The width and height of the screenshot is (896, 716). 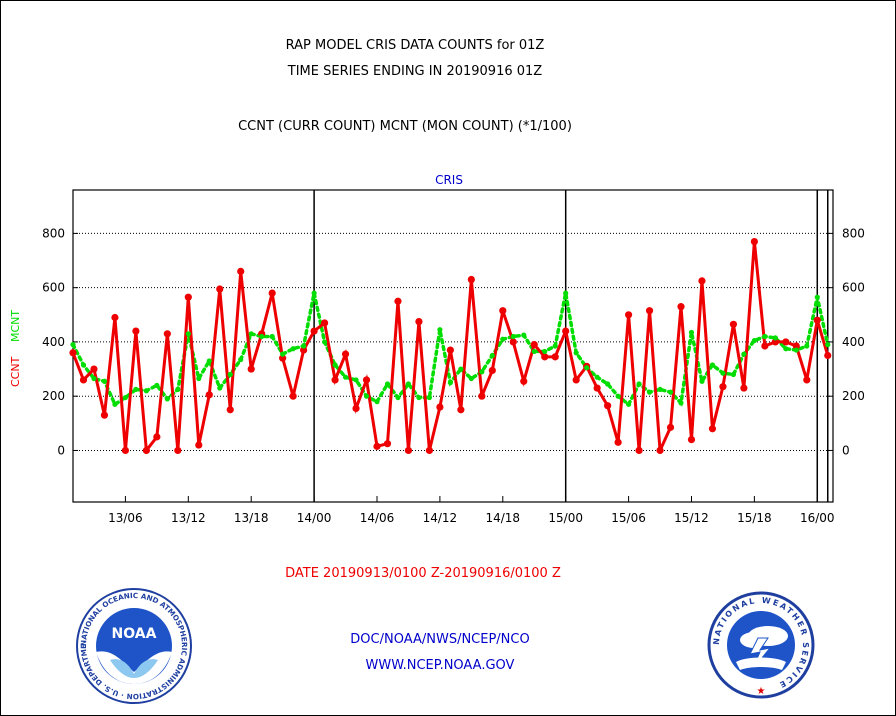 I want to click on chart-title: CRIS, so click(x=449, y=180).